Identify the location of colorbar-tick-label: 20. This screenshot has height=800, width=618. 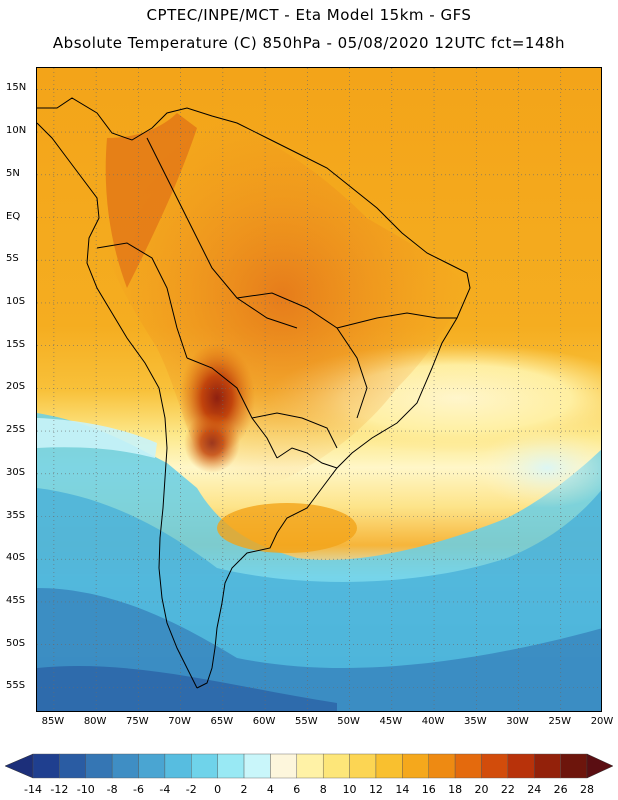
(481, 789).